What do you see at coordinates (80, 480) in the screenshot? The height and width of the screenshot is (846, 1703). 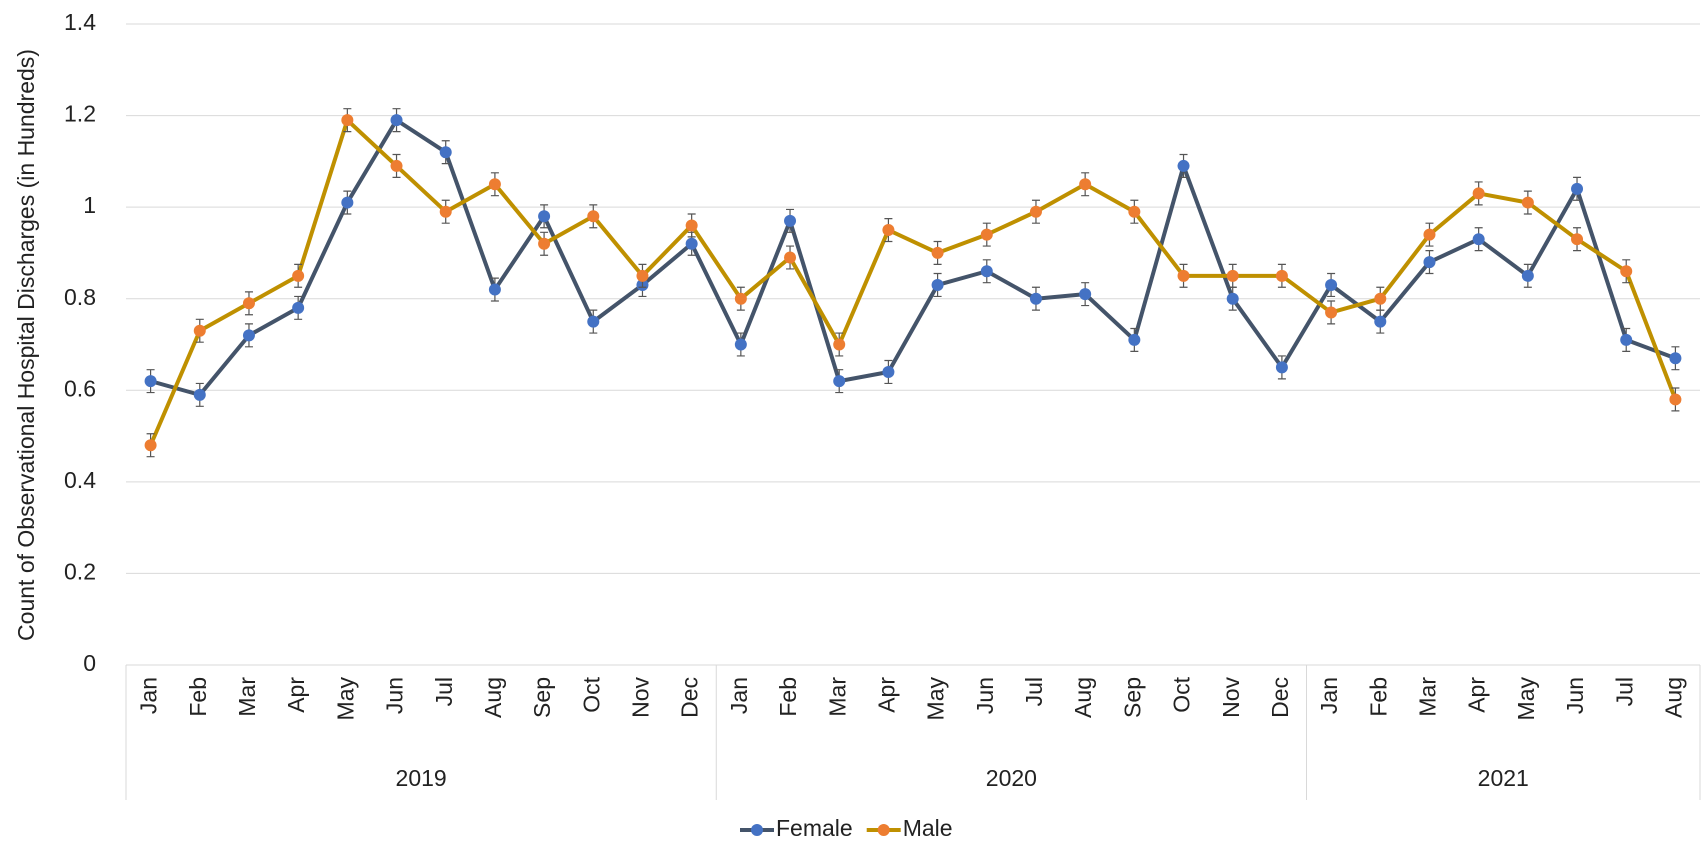 I see `y-tick-label: 0.4` at bounding box center [80, 480].